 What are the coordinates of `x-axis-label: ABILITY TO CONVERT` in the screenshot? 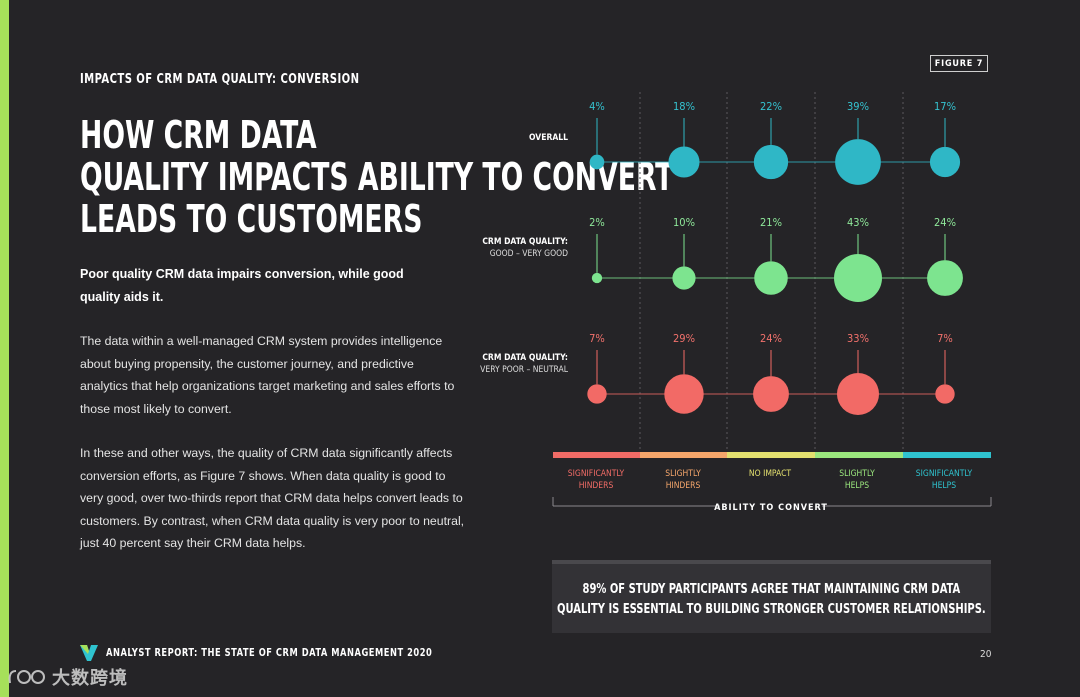 It's located at (771, 508).